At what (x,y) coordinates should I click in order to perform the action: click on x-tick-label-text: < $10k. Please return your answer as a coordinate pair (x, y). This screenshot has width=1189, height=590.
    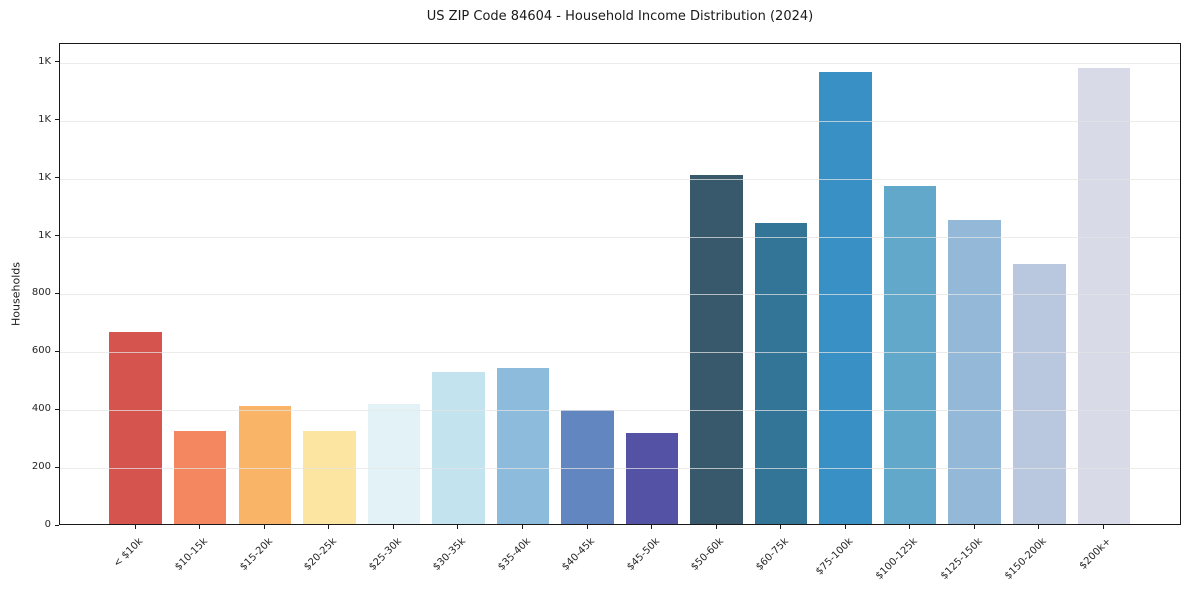
    Looking at the image, I should click on (128, 553).